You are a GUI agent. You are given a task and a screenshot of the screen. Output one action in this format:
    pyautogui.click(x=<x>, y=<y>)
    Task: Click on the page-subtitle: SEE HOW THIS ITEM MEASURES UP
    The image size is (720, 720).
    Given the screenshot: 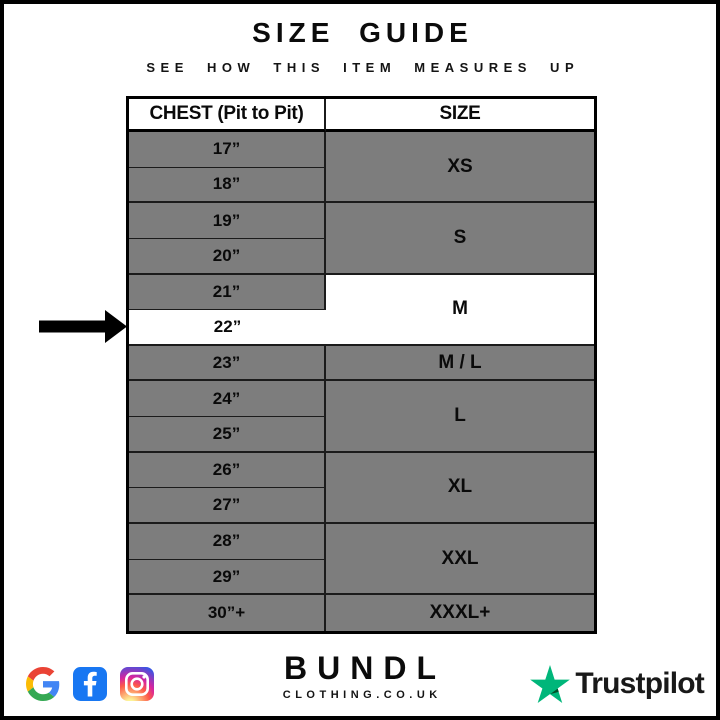 What is the action you would take?
    pyautogui.click(x=363, y=67)
    